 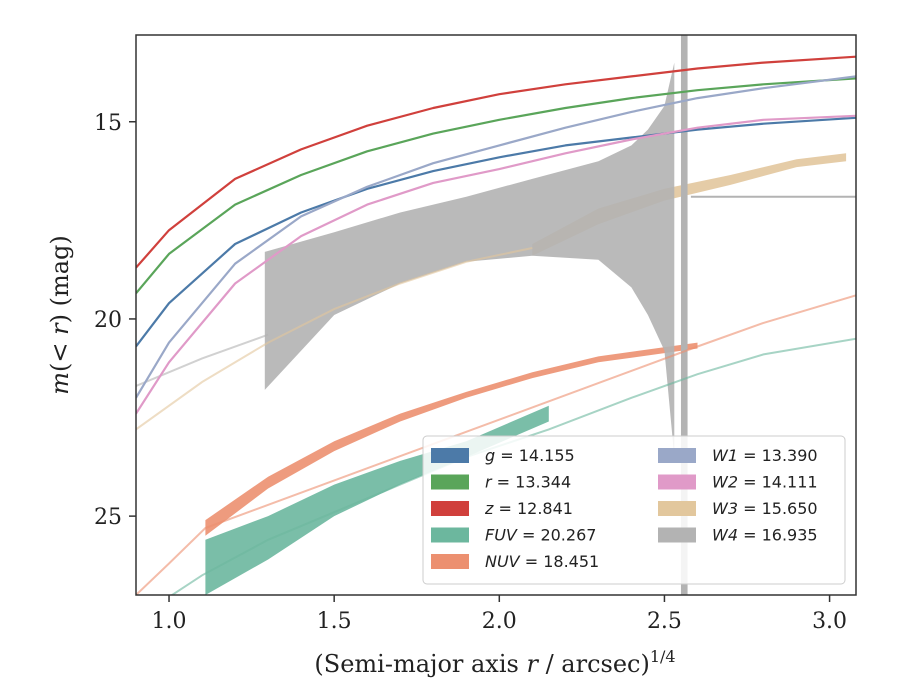 What do you see at coordinates (60, 315) in the screenshot?
I see `y-axis-label: m(< r) (mag)` at bounding box center [60, 315].